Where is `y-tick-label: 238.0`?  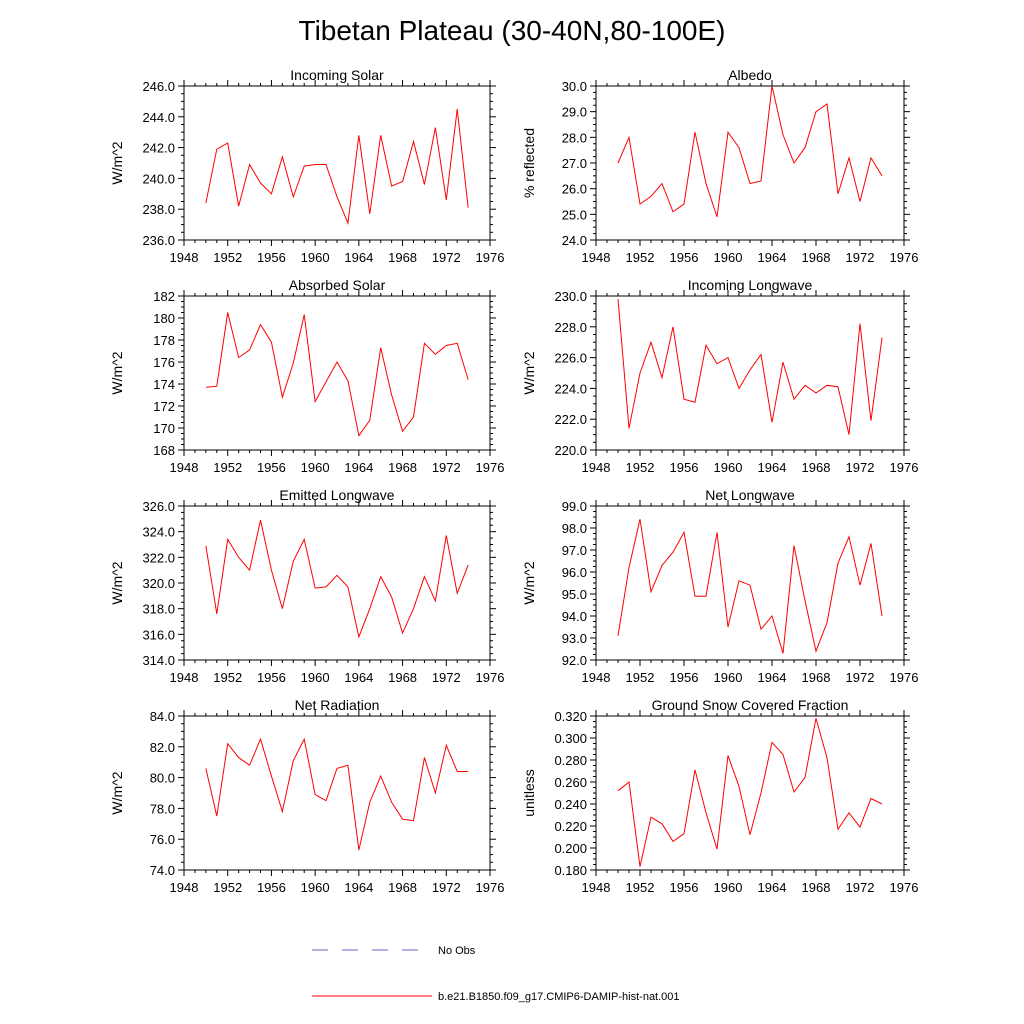
y-tick-label: 238.0 is located at coordinates (158, 209).